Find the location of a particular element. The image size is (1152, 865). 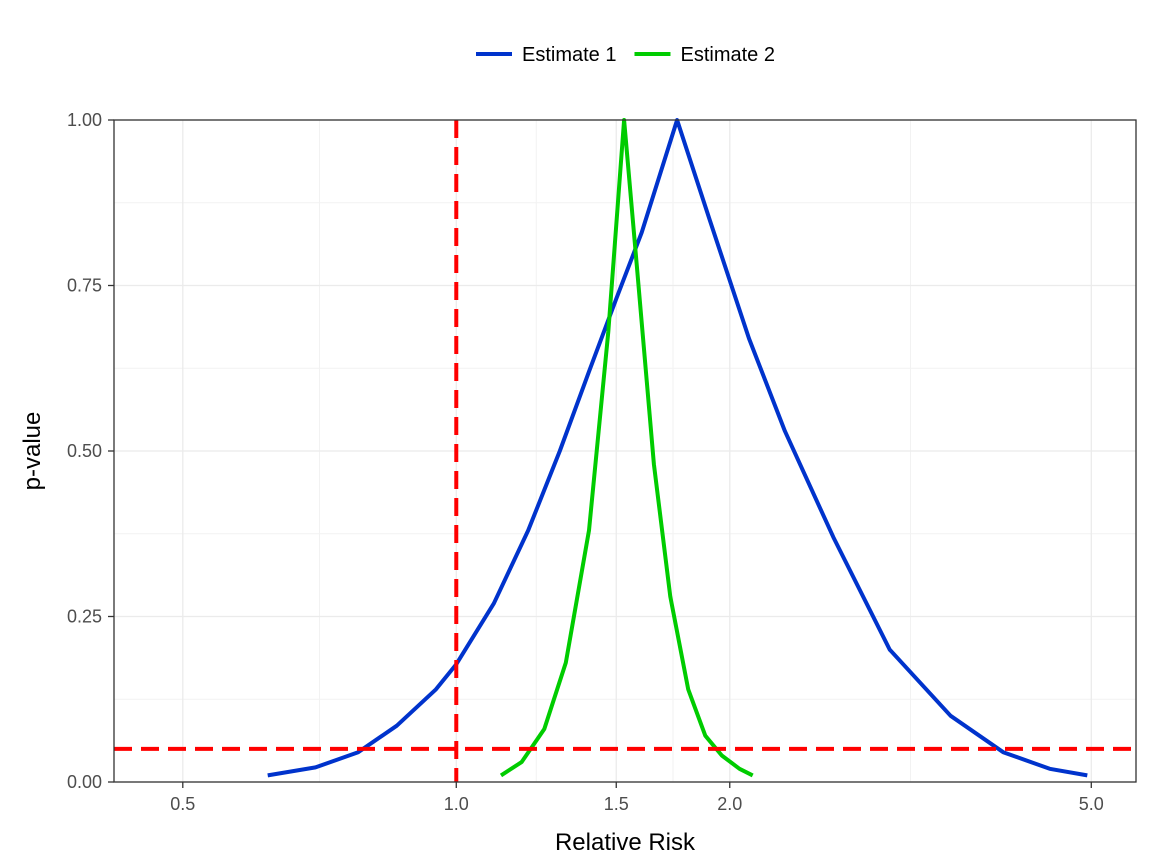

y-axis: 0.00 0.25 0.50 0.75 1.00 is located at coordinates (90, 451).